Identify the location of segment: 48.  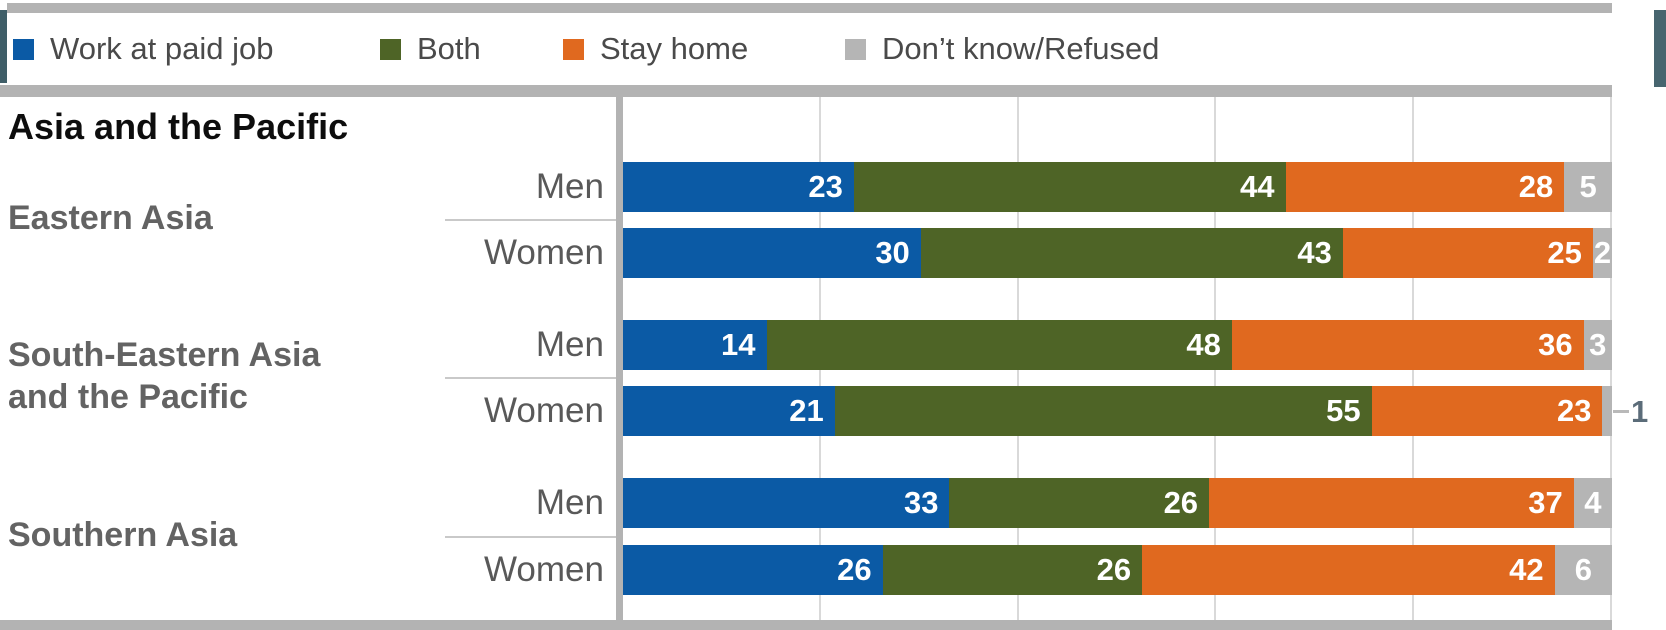
(999, 345).